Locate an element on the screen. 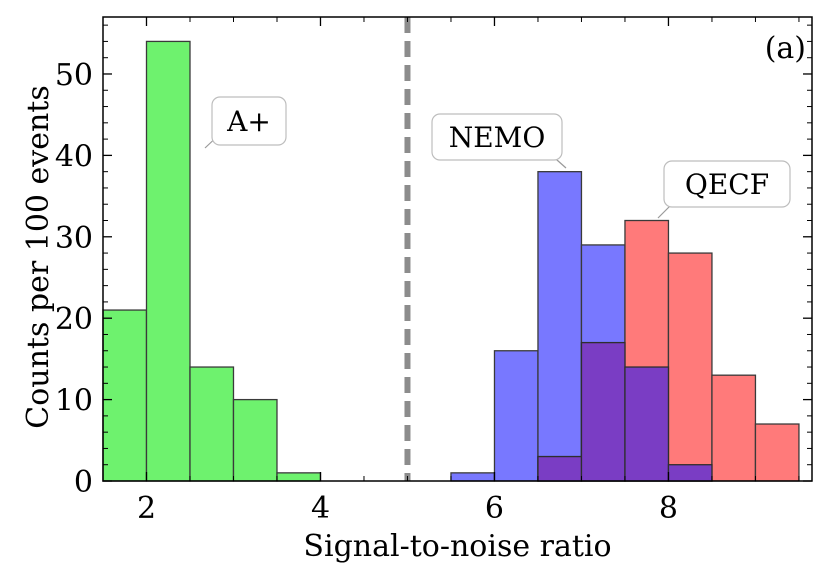 This screenshot has height=584, width=830. annotation-qecf-box is located at coordinates (727, 184).